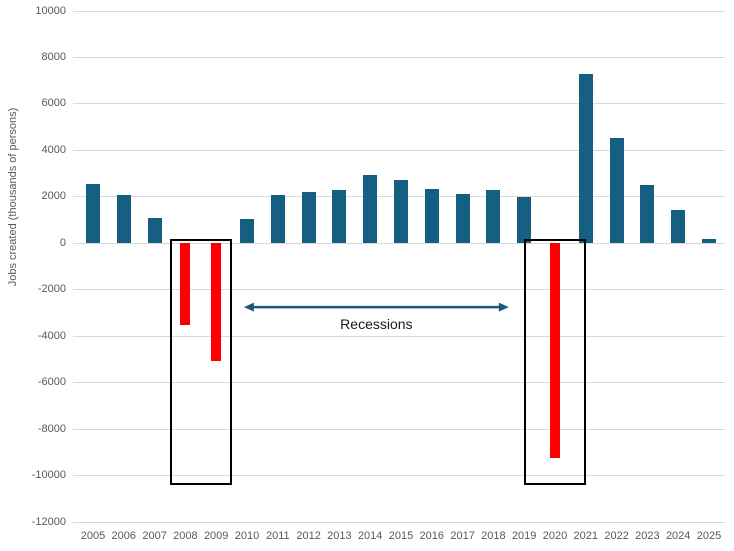 This screenshot has width=734, height=551. I want to click on y-tick-label: -10000, so click(48, 475).